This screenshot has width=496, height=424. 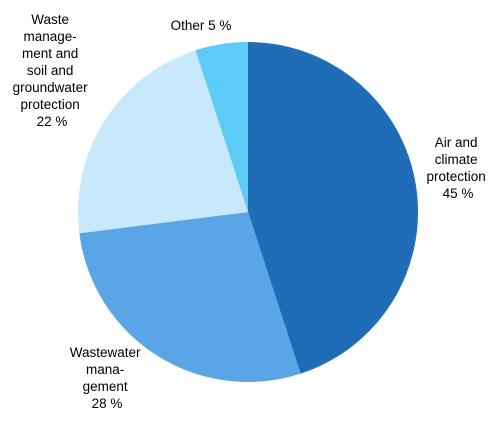 What do you see at coordinates (162, 142) in the screenshot?
I see `slice-waste` at bounding box center [162, 142].